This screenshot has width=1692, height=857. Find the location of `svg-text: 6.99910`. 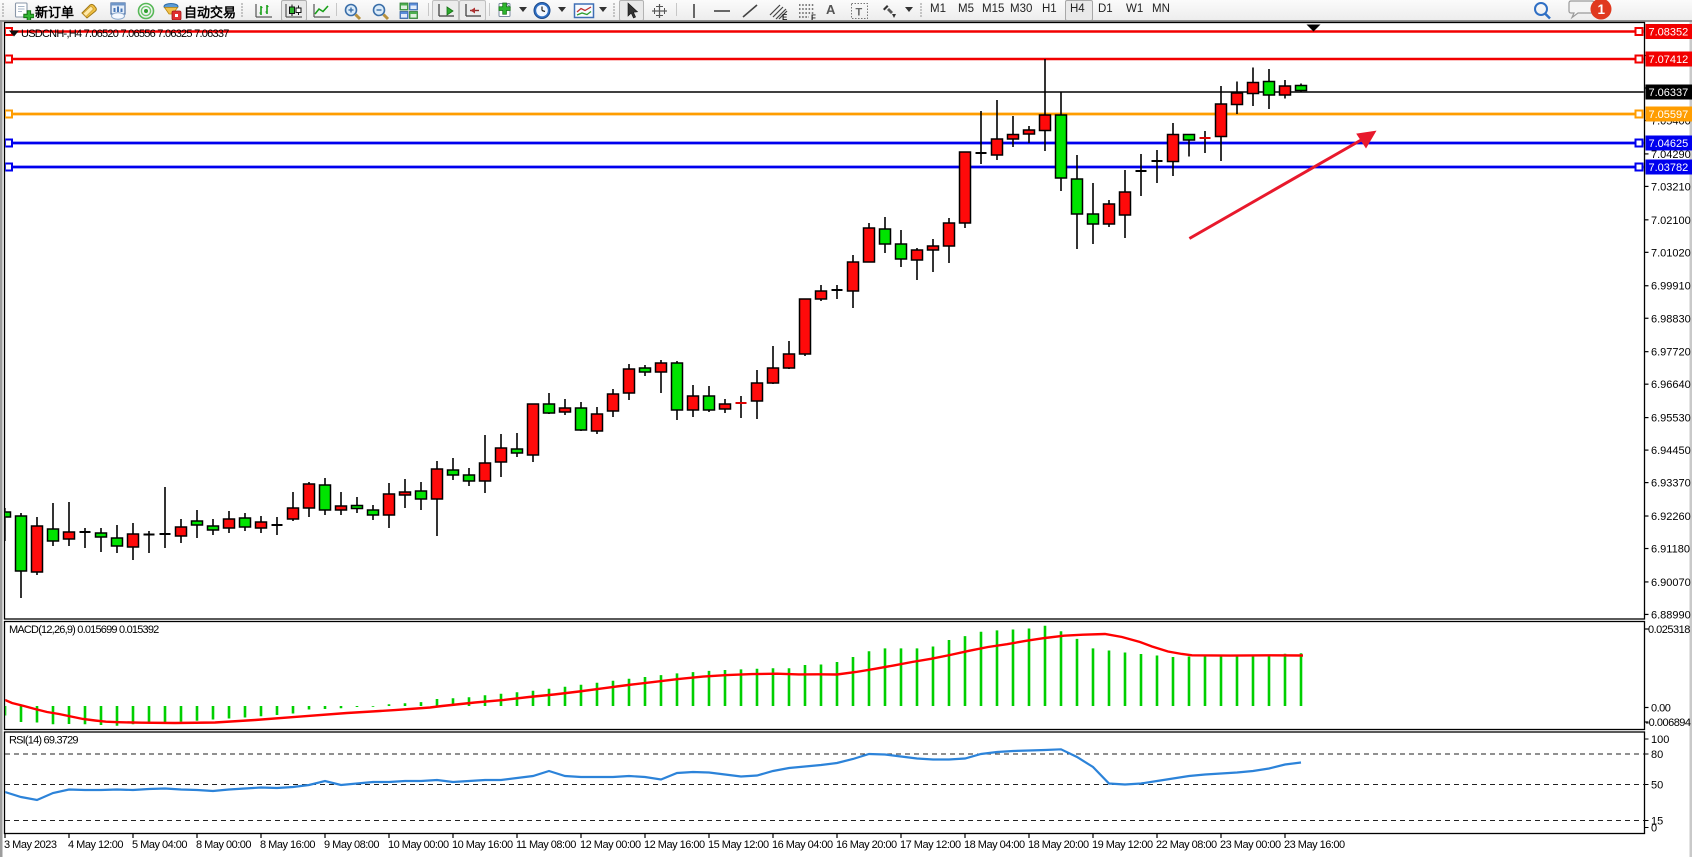

svg-text: 6.99910 is located at coordinates (1671, 287).